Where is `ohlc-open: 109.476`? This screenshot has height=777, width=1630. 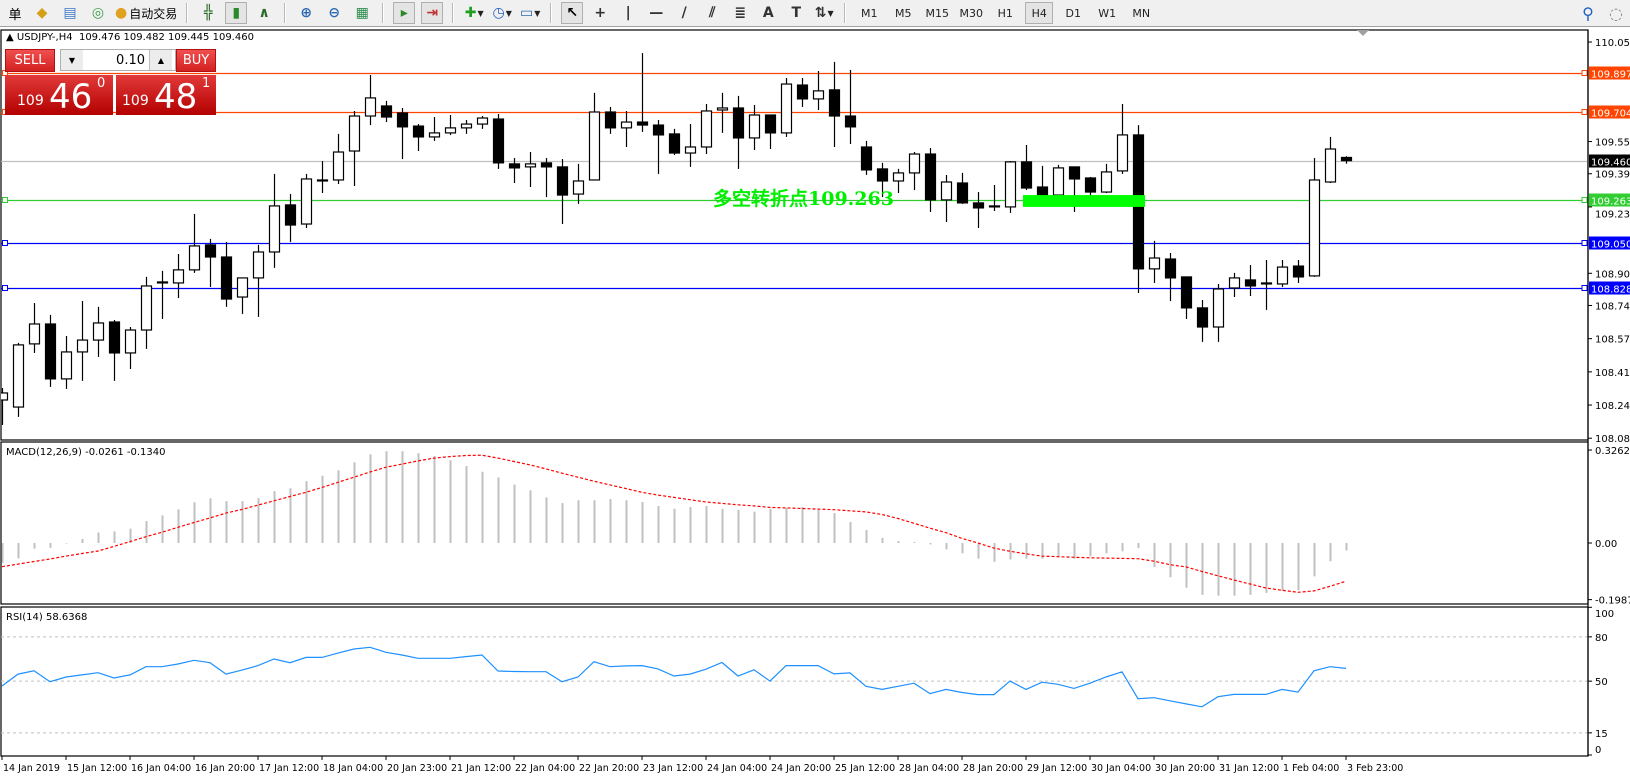 ohlc-open: 109.476 is located at coordinates (99, 37).